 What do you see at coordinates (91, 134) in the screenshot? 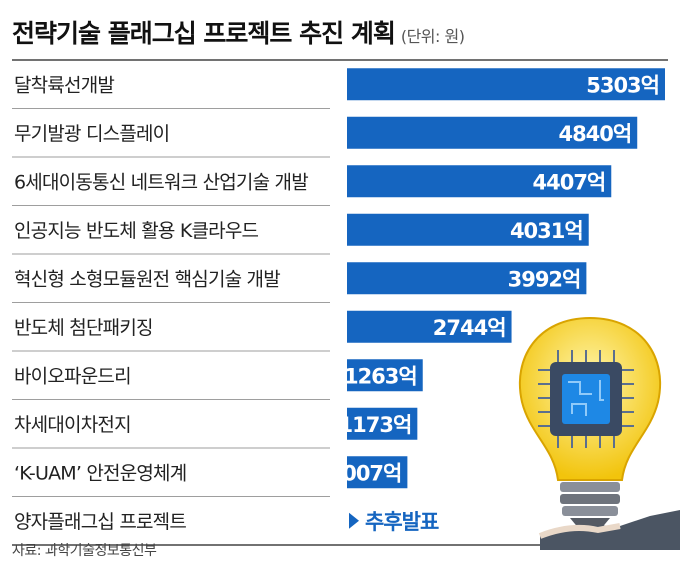
I see `category-label: 무기발광 디스플레이` at bounding box center [91, 134].